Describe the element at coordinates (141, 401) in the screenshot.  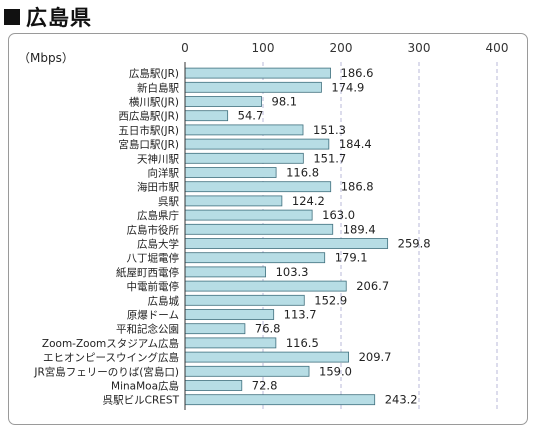
I see `category-label: 呉駅ビルCREST` at that location.